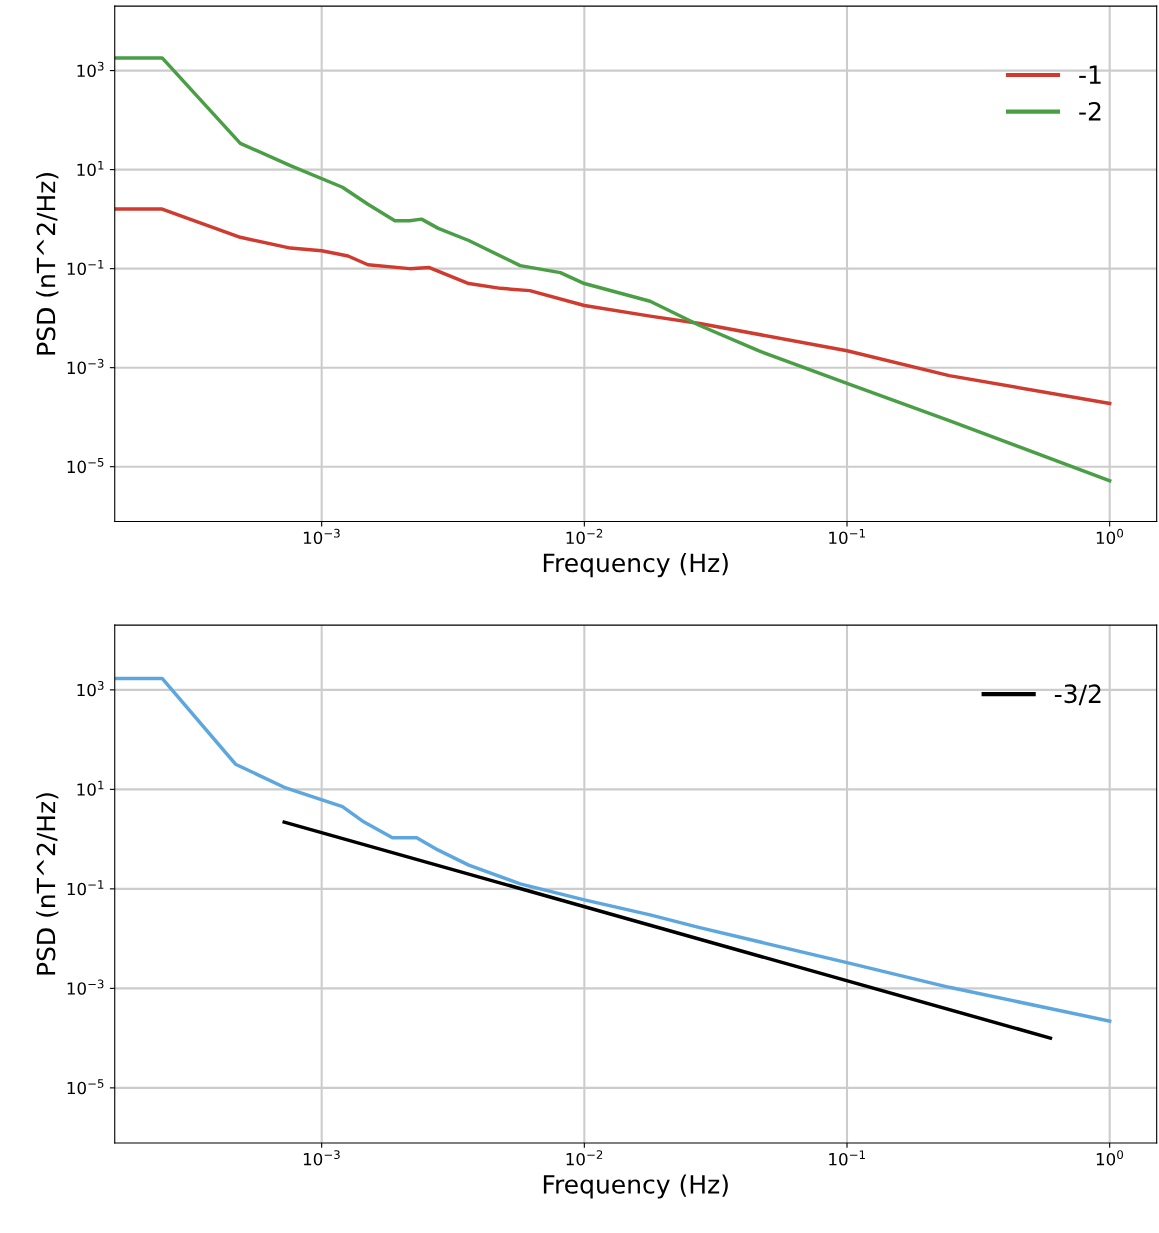 The height and width of the screenshot is (1233, 1159). What do you see at coordinates (1077, 695) in the screenshot?
I see `legend-label: -3/2` at bounding box center [1077, 695].